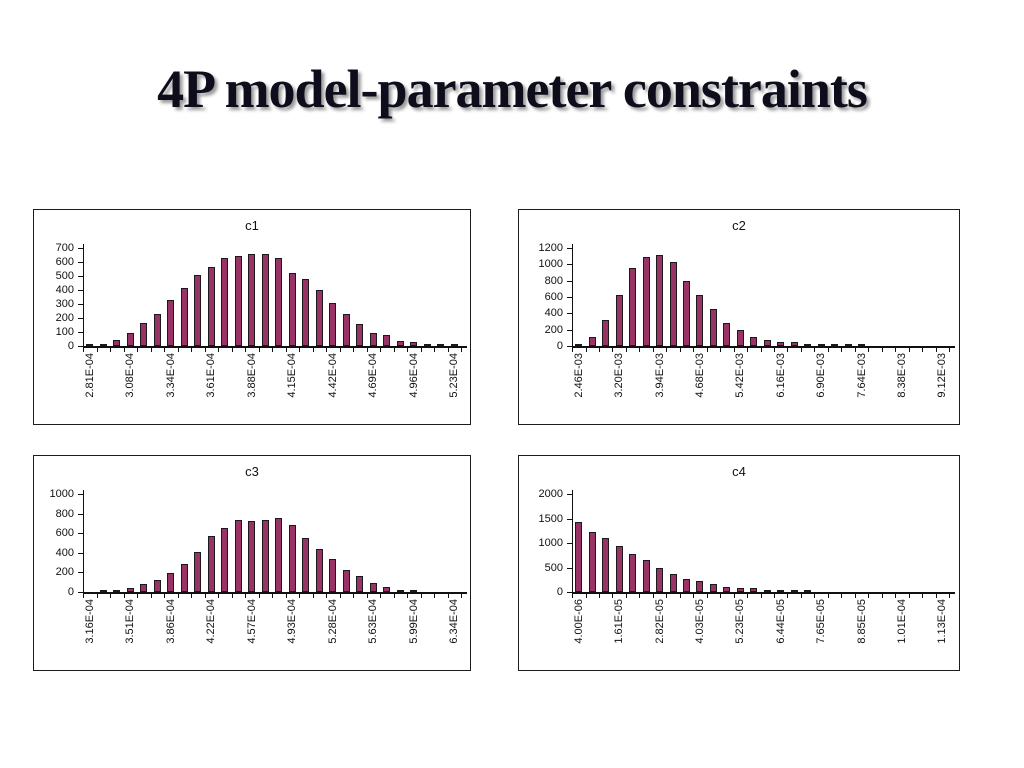 Image resolution: width=1024 pixels, height=768 pixels. What do you see at coordinates (578, 621) in the screenshot?
I see `x-tick-label: 4.00E-06` at bounding box center [578, 621].